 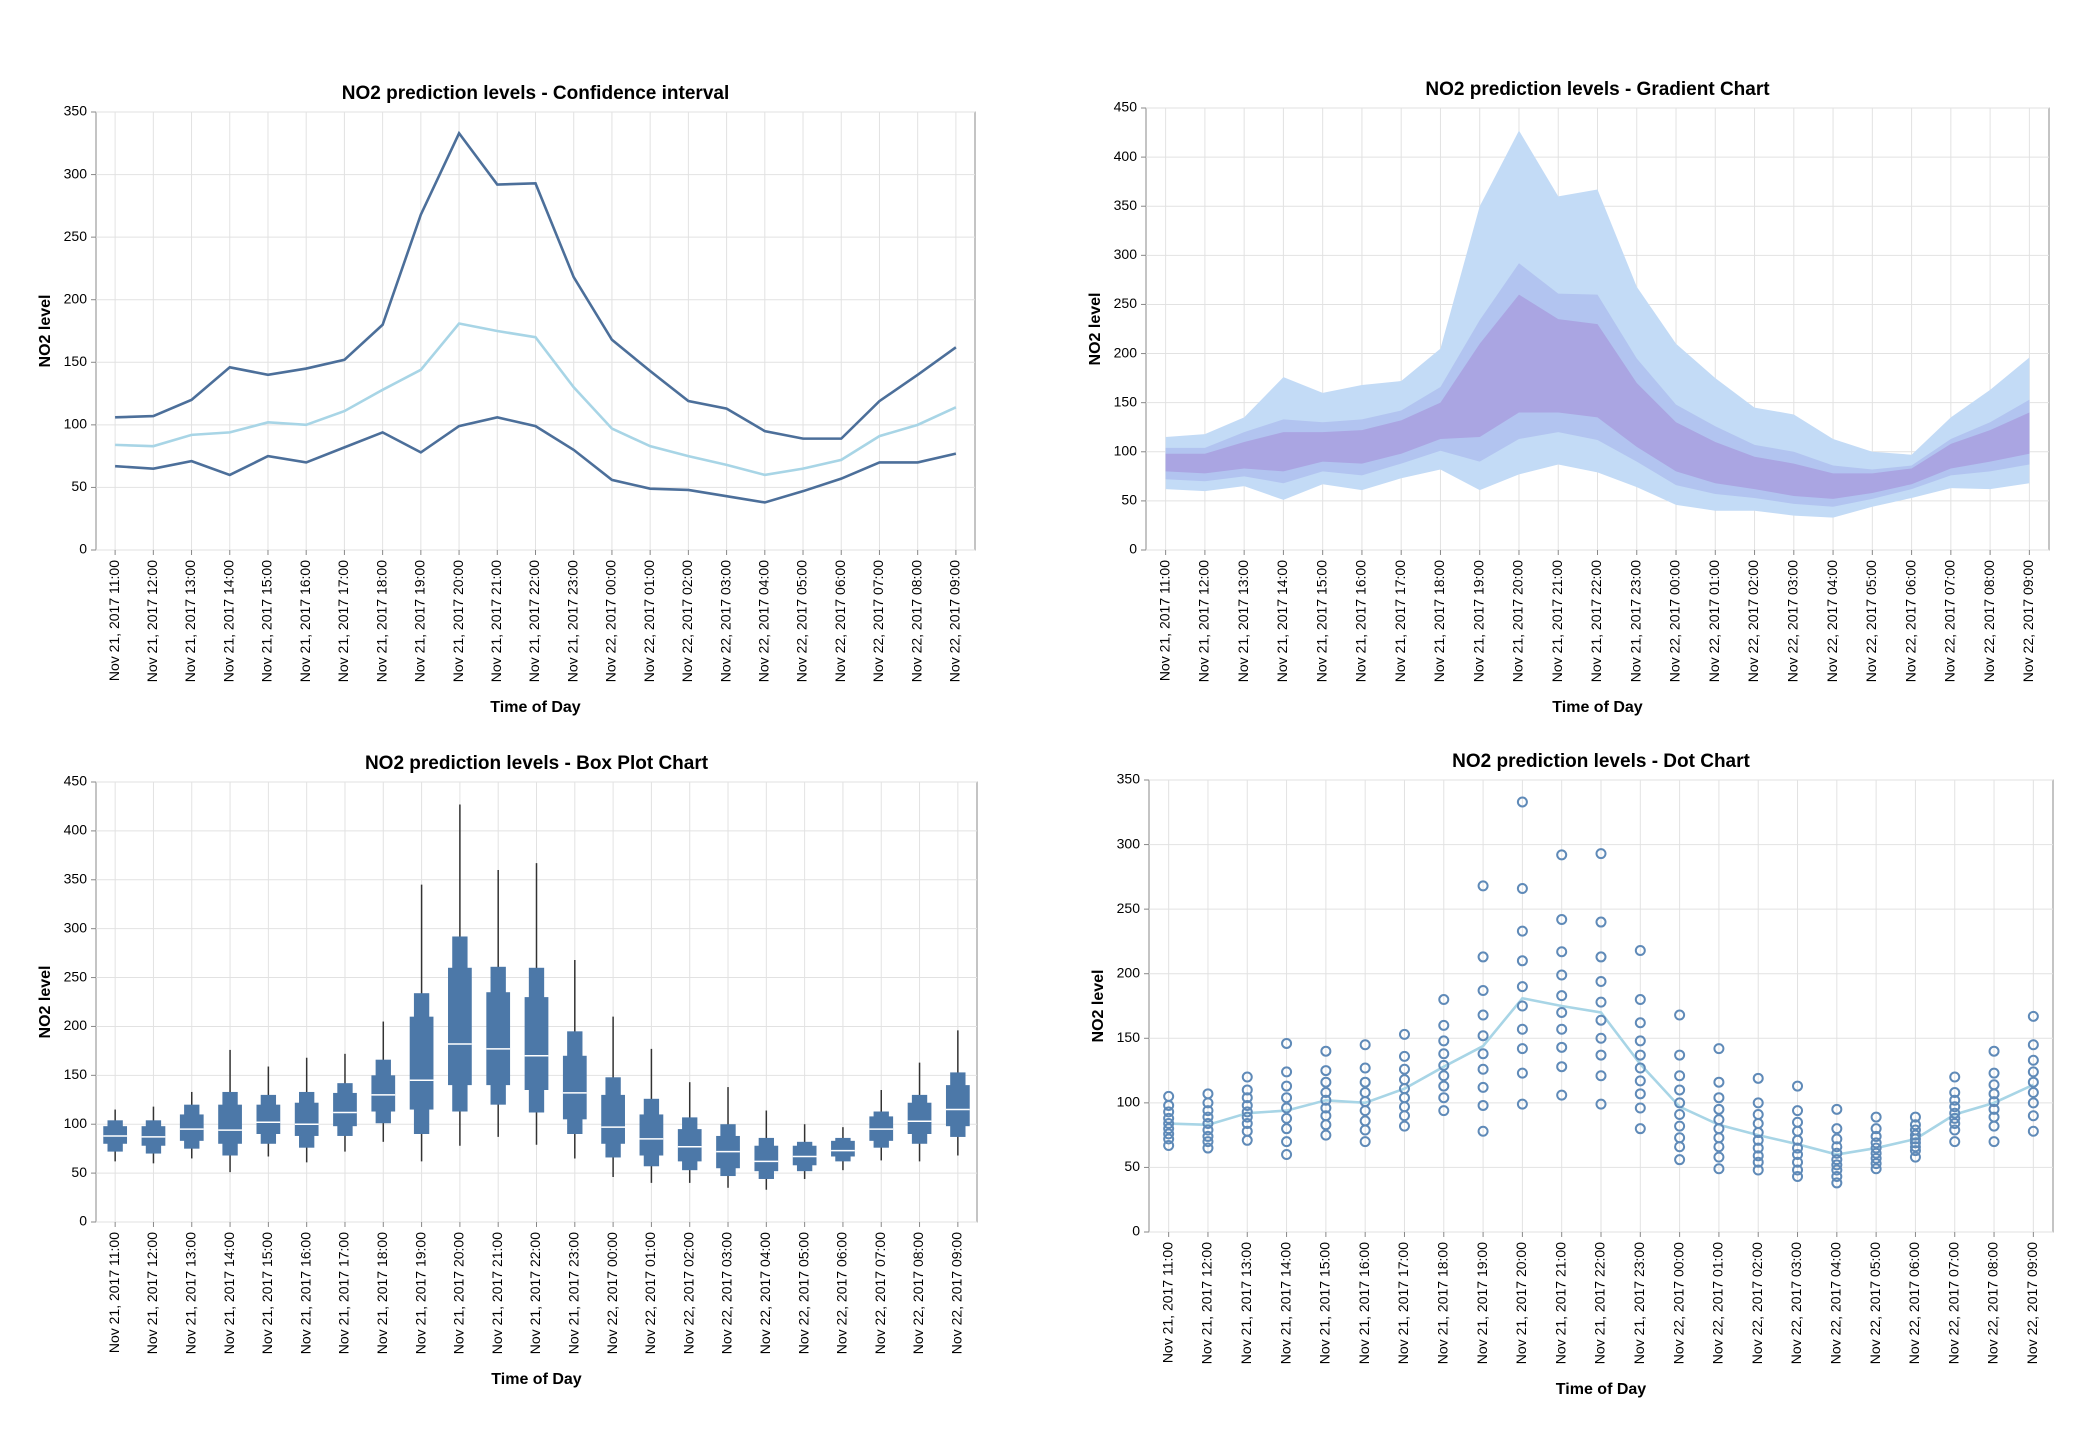 I want to click on x-tick-label: Nov 22, 2017 02:00, so click(x=1753, y=621).